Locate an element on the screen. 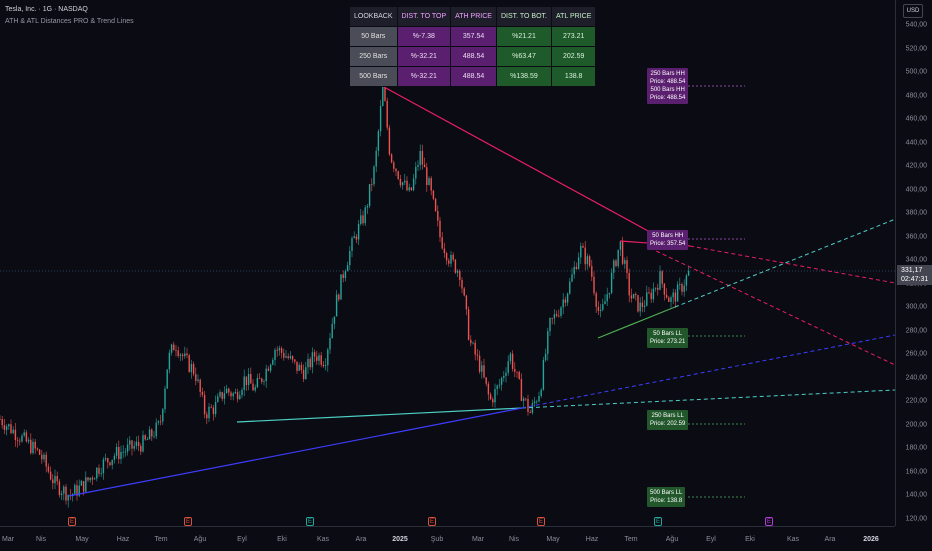 The image size is (932, 551). time-tick: Ara is located at coordinates (830, 539).